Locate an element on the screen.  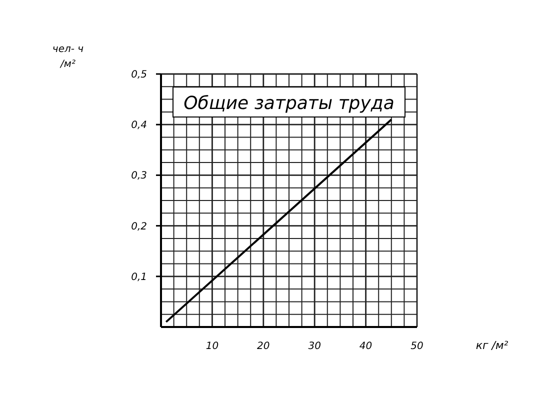
y-tick-label: 0,4 is located at coordinates (139, 126).